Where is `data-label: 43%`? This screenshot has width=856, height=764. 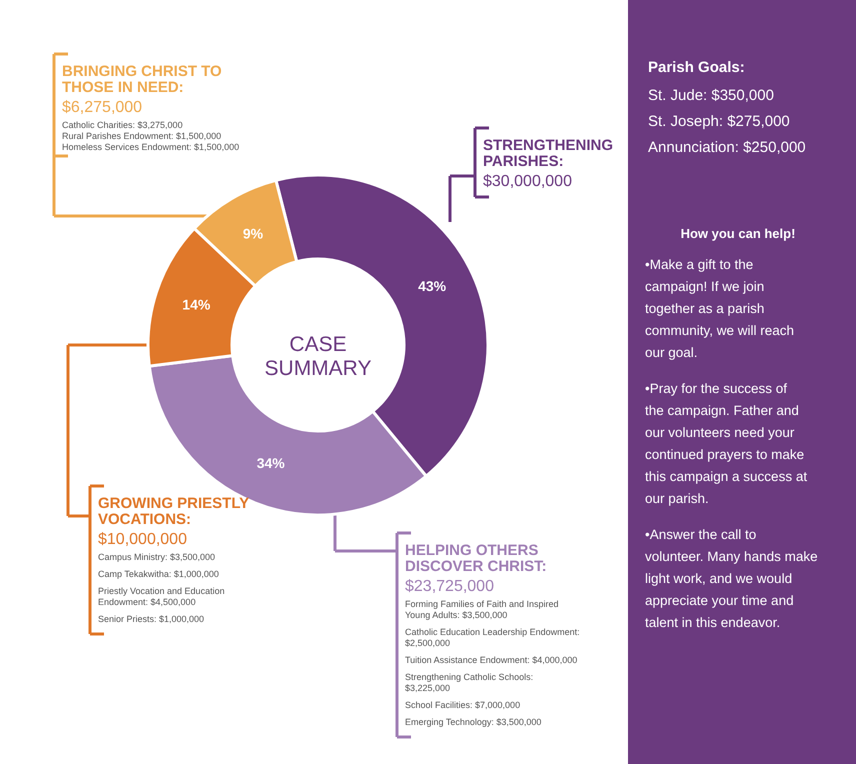
data-label: 43% is located at coordinates (432, 286).